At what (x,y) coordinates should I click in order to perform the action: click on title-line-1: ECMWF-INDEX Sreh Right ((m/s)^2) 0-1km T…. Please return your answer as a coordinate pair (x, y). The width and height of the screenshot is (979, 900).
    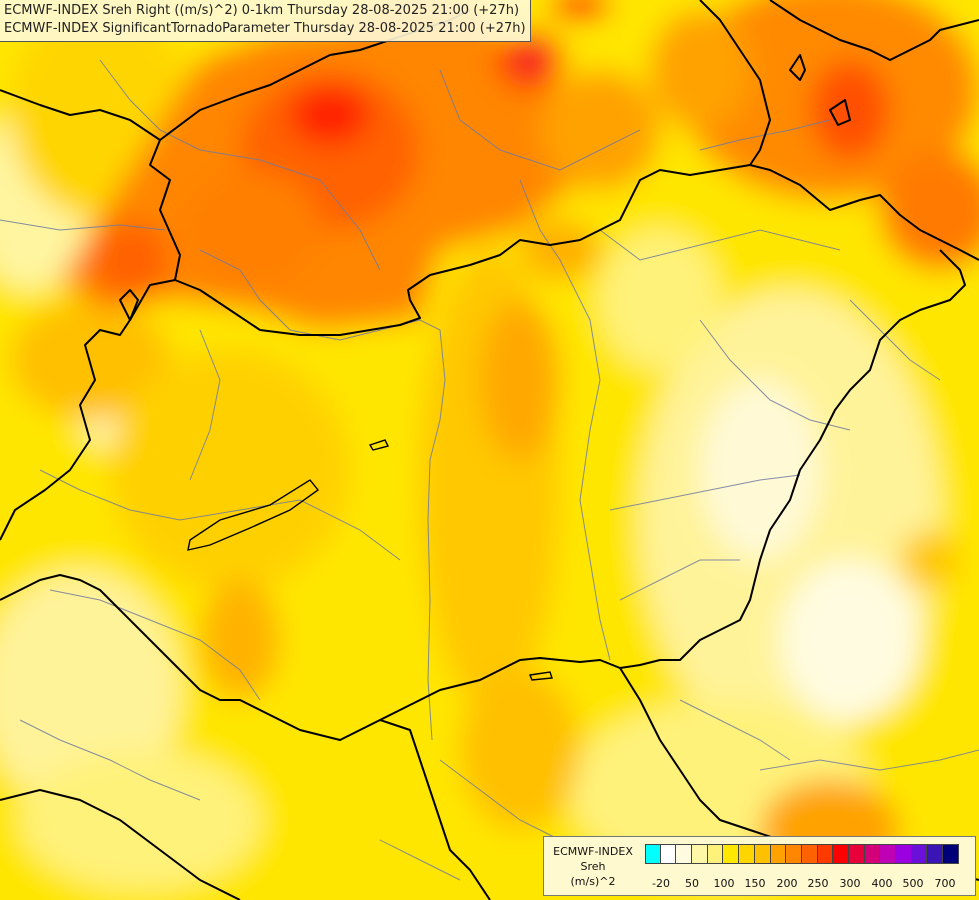
    Looking at the image, I should click on (262, 10).